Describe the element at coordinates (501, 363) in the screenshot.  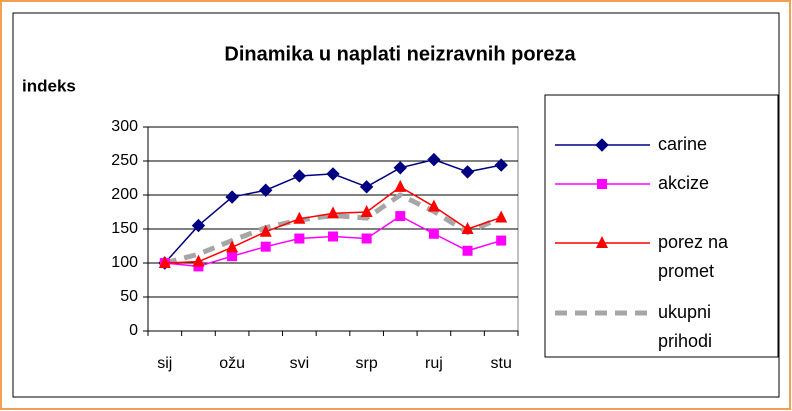
I see `x-tick-label: stu` at that location.